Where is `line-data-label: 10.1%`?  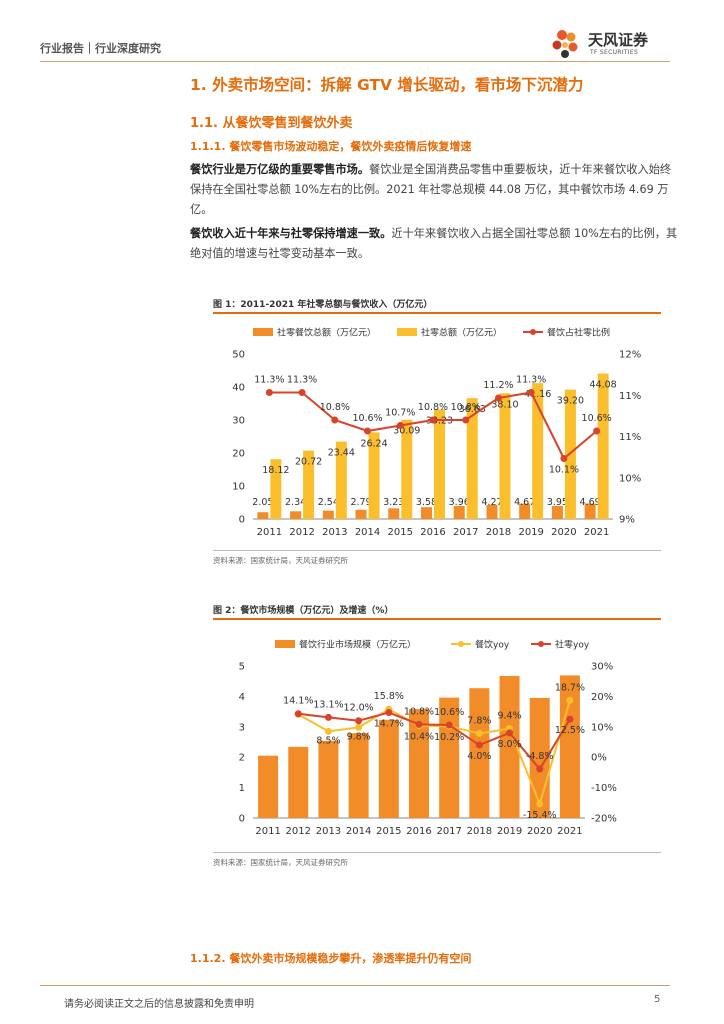 line-data-label: 10.1% is located at coordinates (564, 470).